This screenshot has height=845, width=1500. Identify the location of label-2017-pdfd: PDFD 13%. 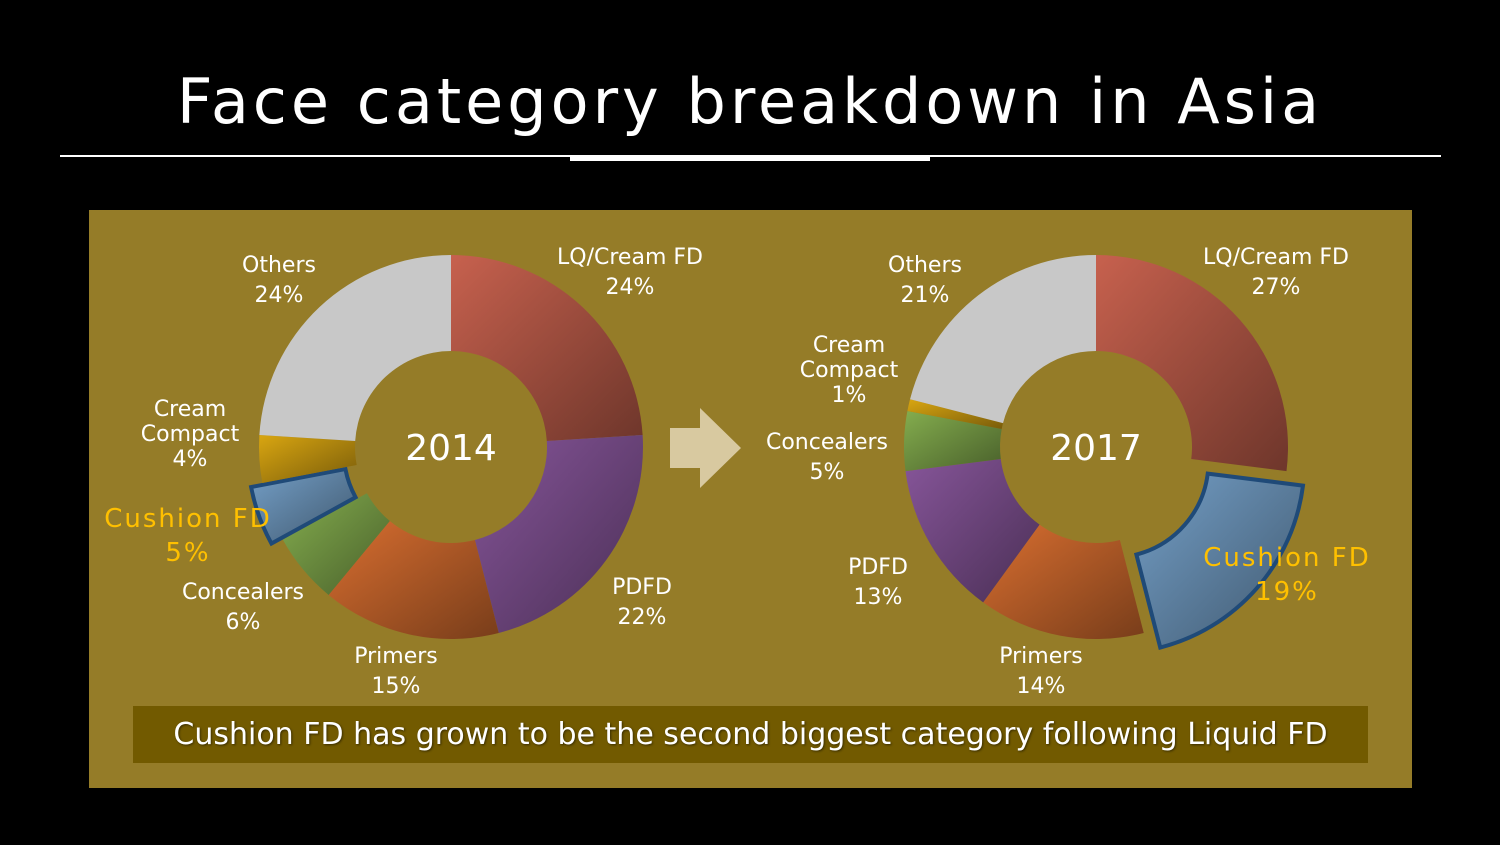
(878, 582).